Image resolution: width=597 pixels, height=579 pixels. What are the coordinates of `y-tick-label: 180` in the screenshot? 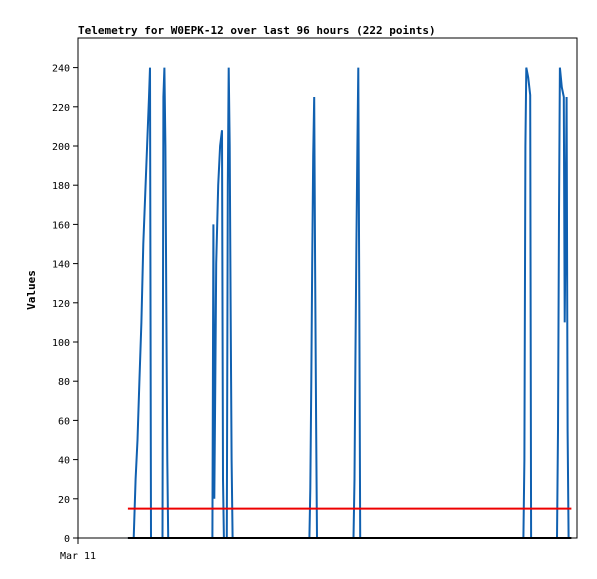 It's located at (61, 186).